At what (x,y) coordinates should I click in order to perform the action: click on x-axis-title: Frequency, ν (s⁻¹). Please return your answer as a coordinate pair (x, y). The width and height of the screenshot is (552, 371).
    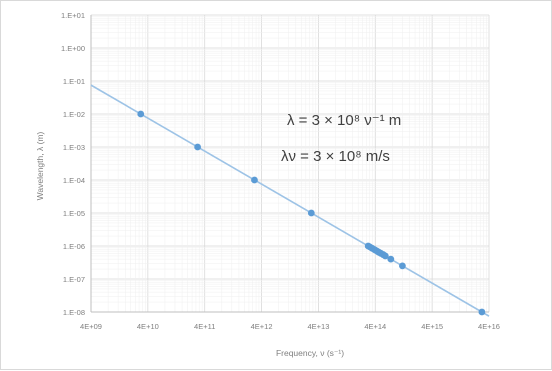
    Looking at the image, I should click on (310, 353).